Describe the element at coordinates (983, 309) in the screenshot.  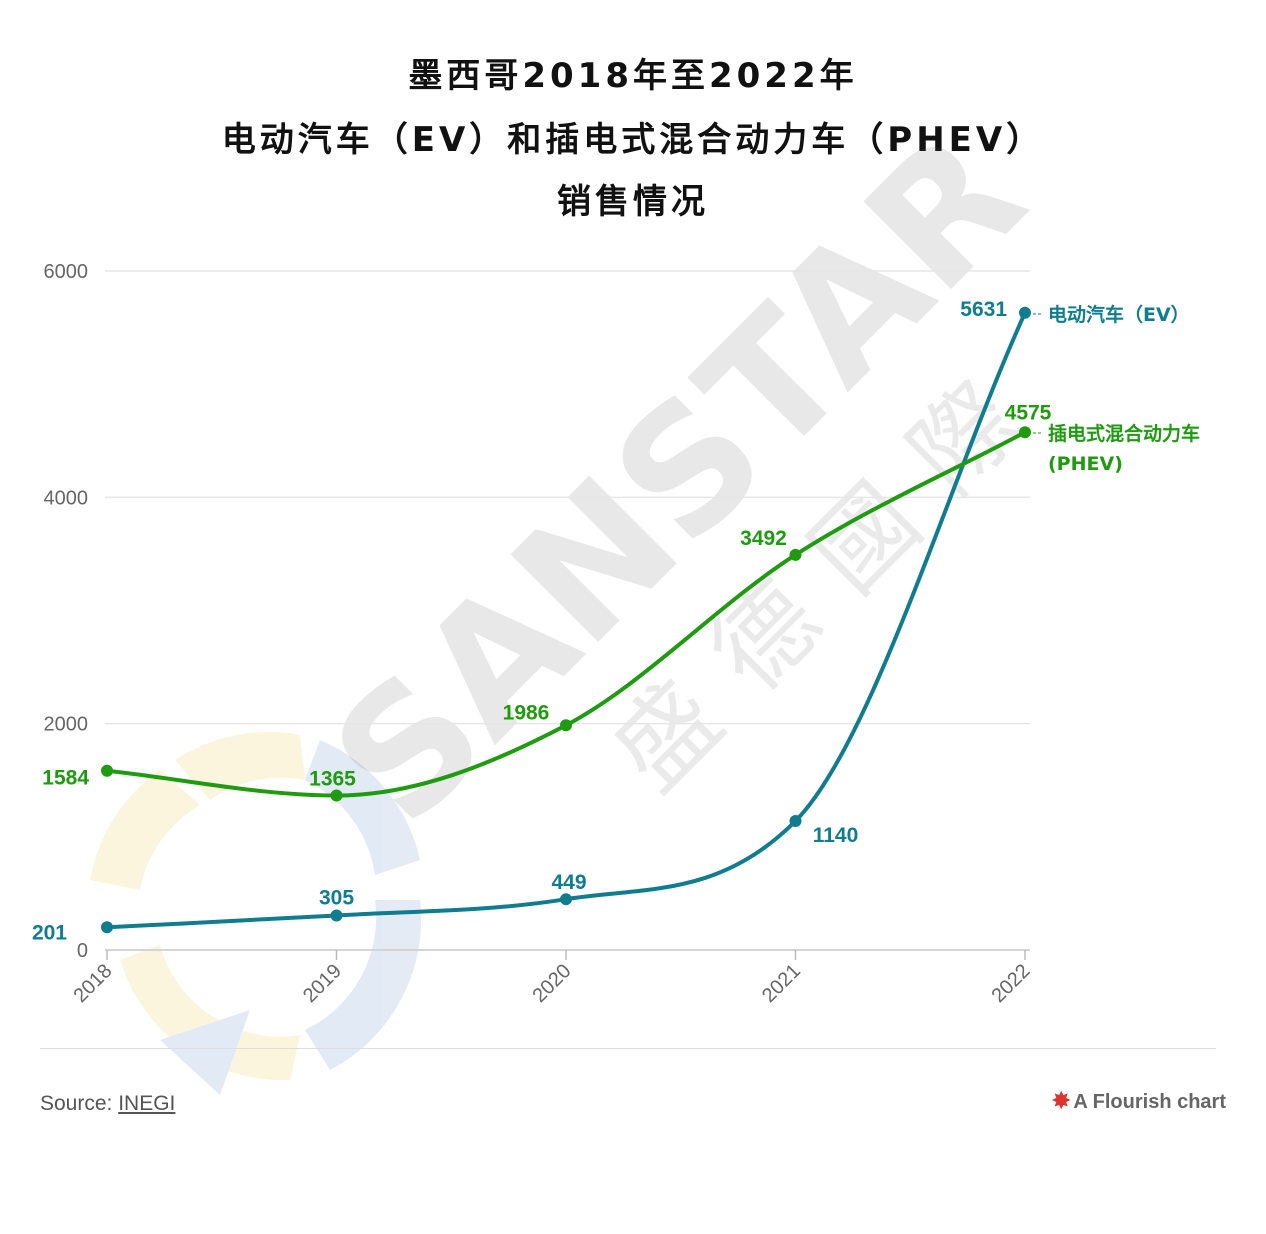
I see `data-label: 5631` at that location.